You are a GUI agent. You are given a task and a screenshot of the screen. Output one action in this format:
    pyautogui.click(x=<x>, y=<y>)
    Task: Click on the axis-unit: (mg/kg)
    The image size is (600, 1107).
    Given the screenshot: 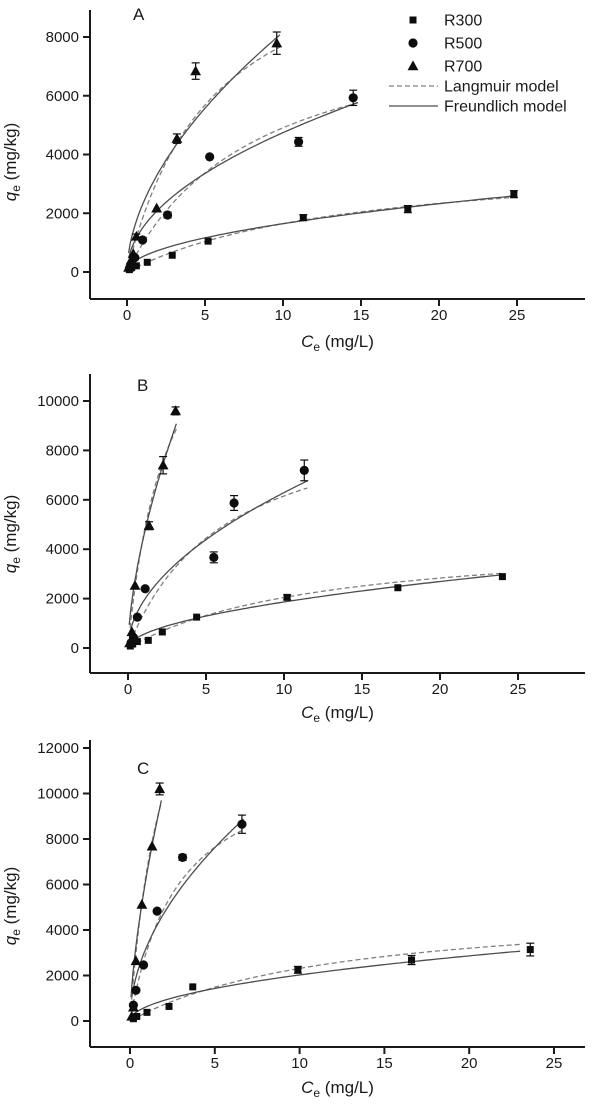 What is the action you would take?
    pyautogui.click(x=10, y=526)
    